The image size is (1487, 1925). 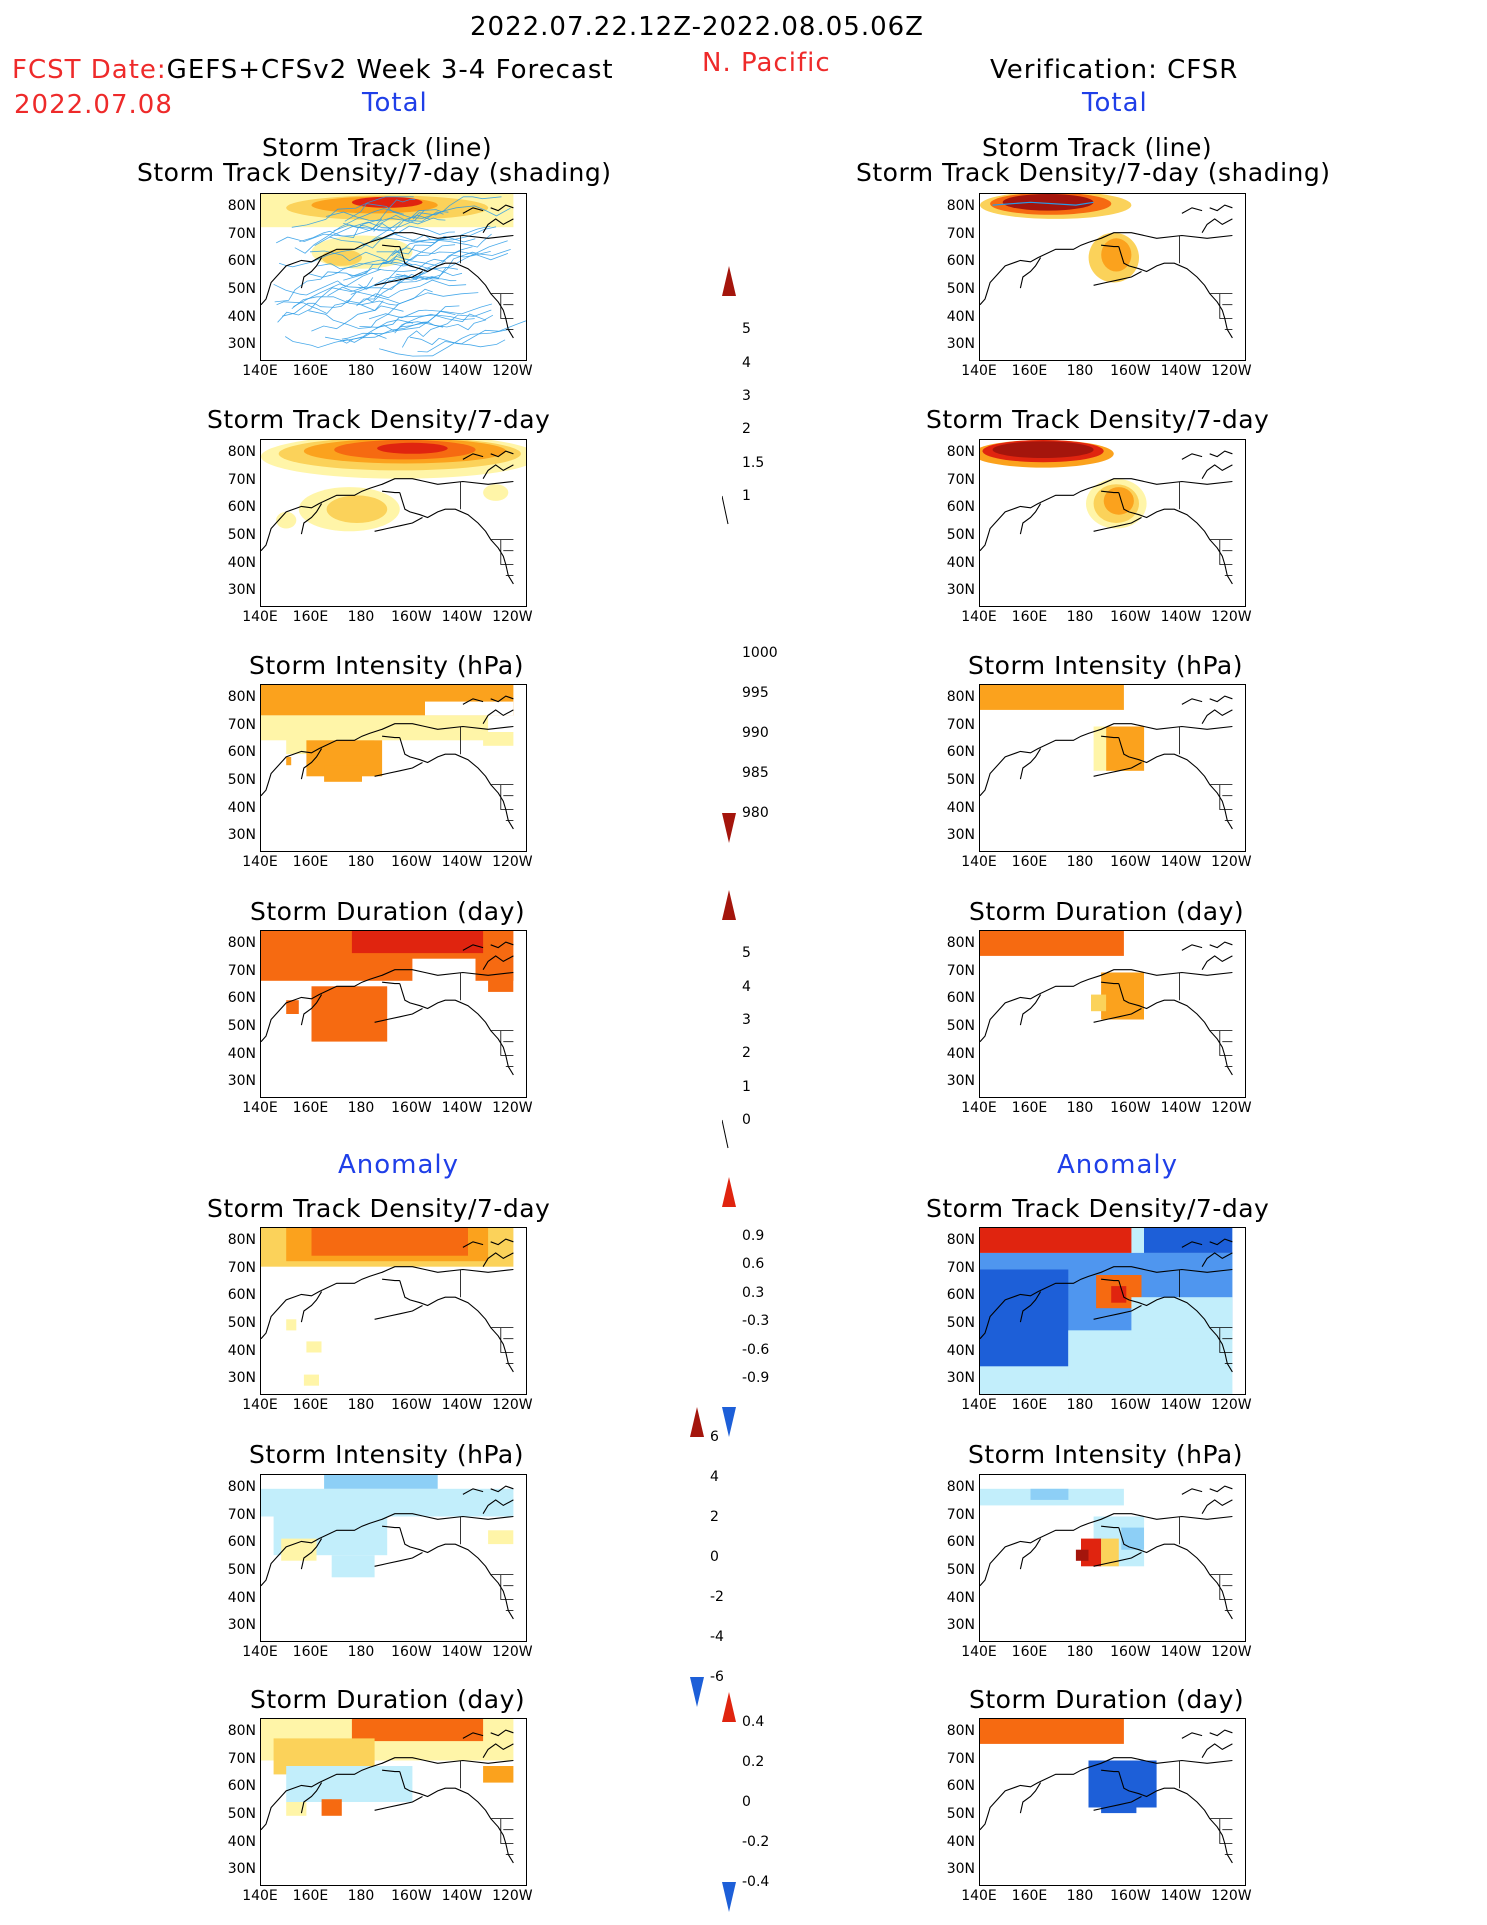 I want to click on colorbar-tick-label: 990, so click(x=755, y=733).